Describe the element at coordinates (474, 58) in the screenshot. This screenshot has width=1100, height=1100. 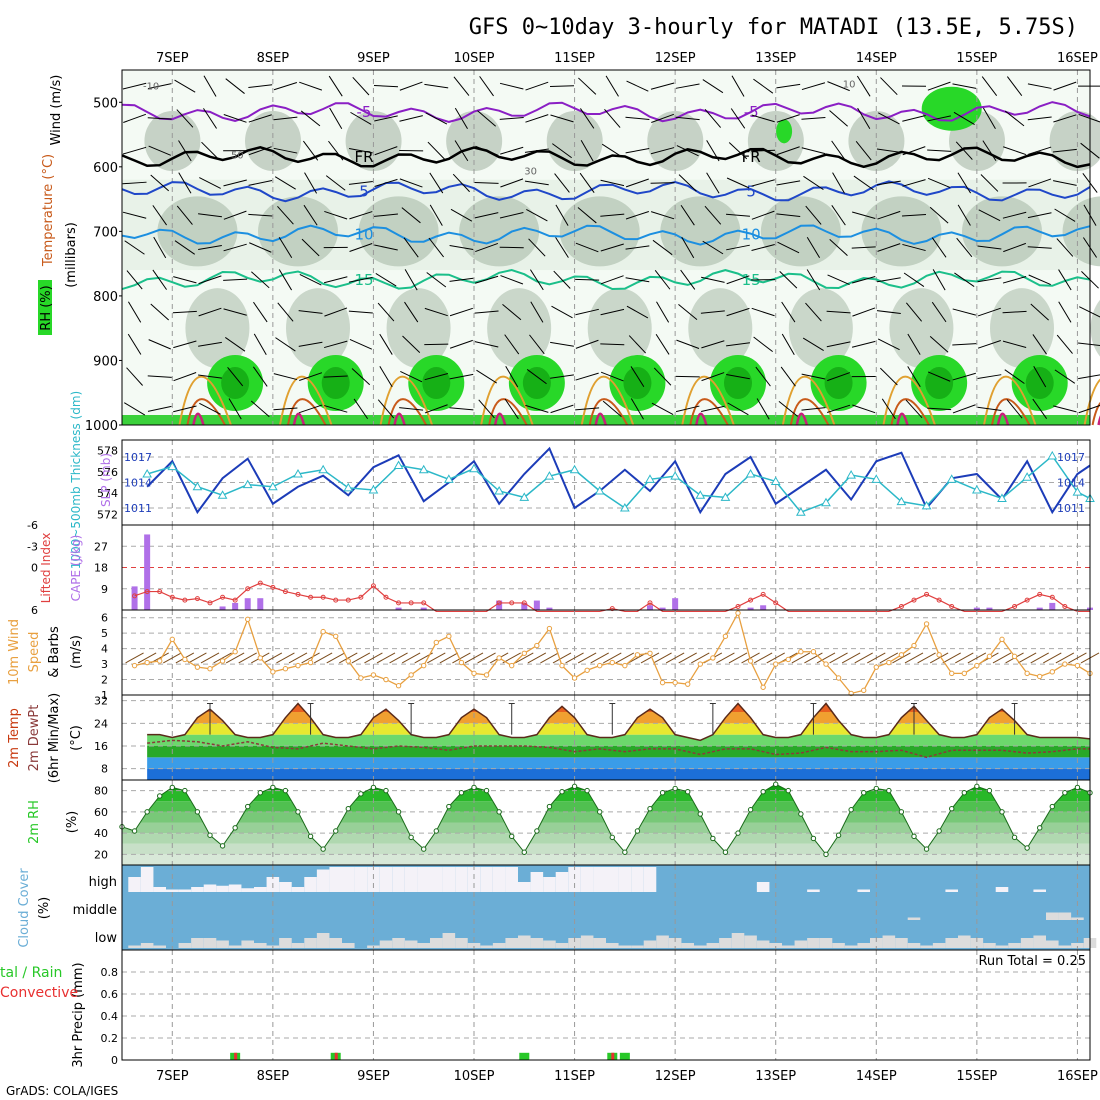
I see `date-label-top: 10SEP` at that location.